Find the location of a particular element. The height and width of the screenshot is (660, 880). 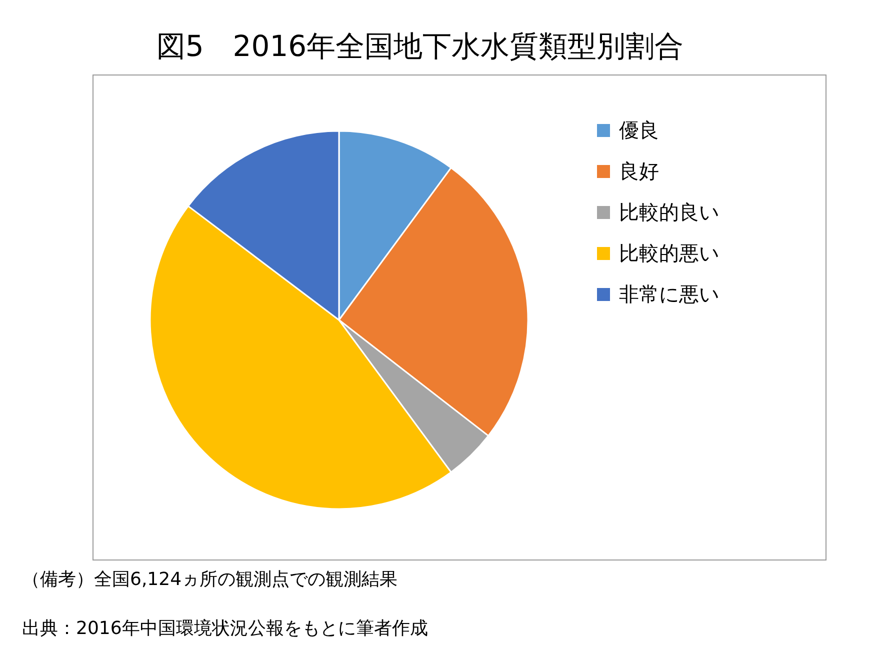

legend-label: 良好 is located at coordinates (639, 171).